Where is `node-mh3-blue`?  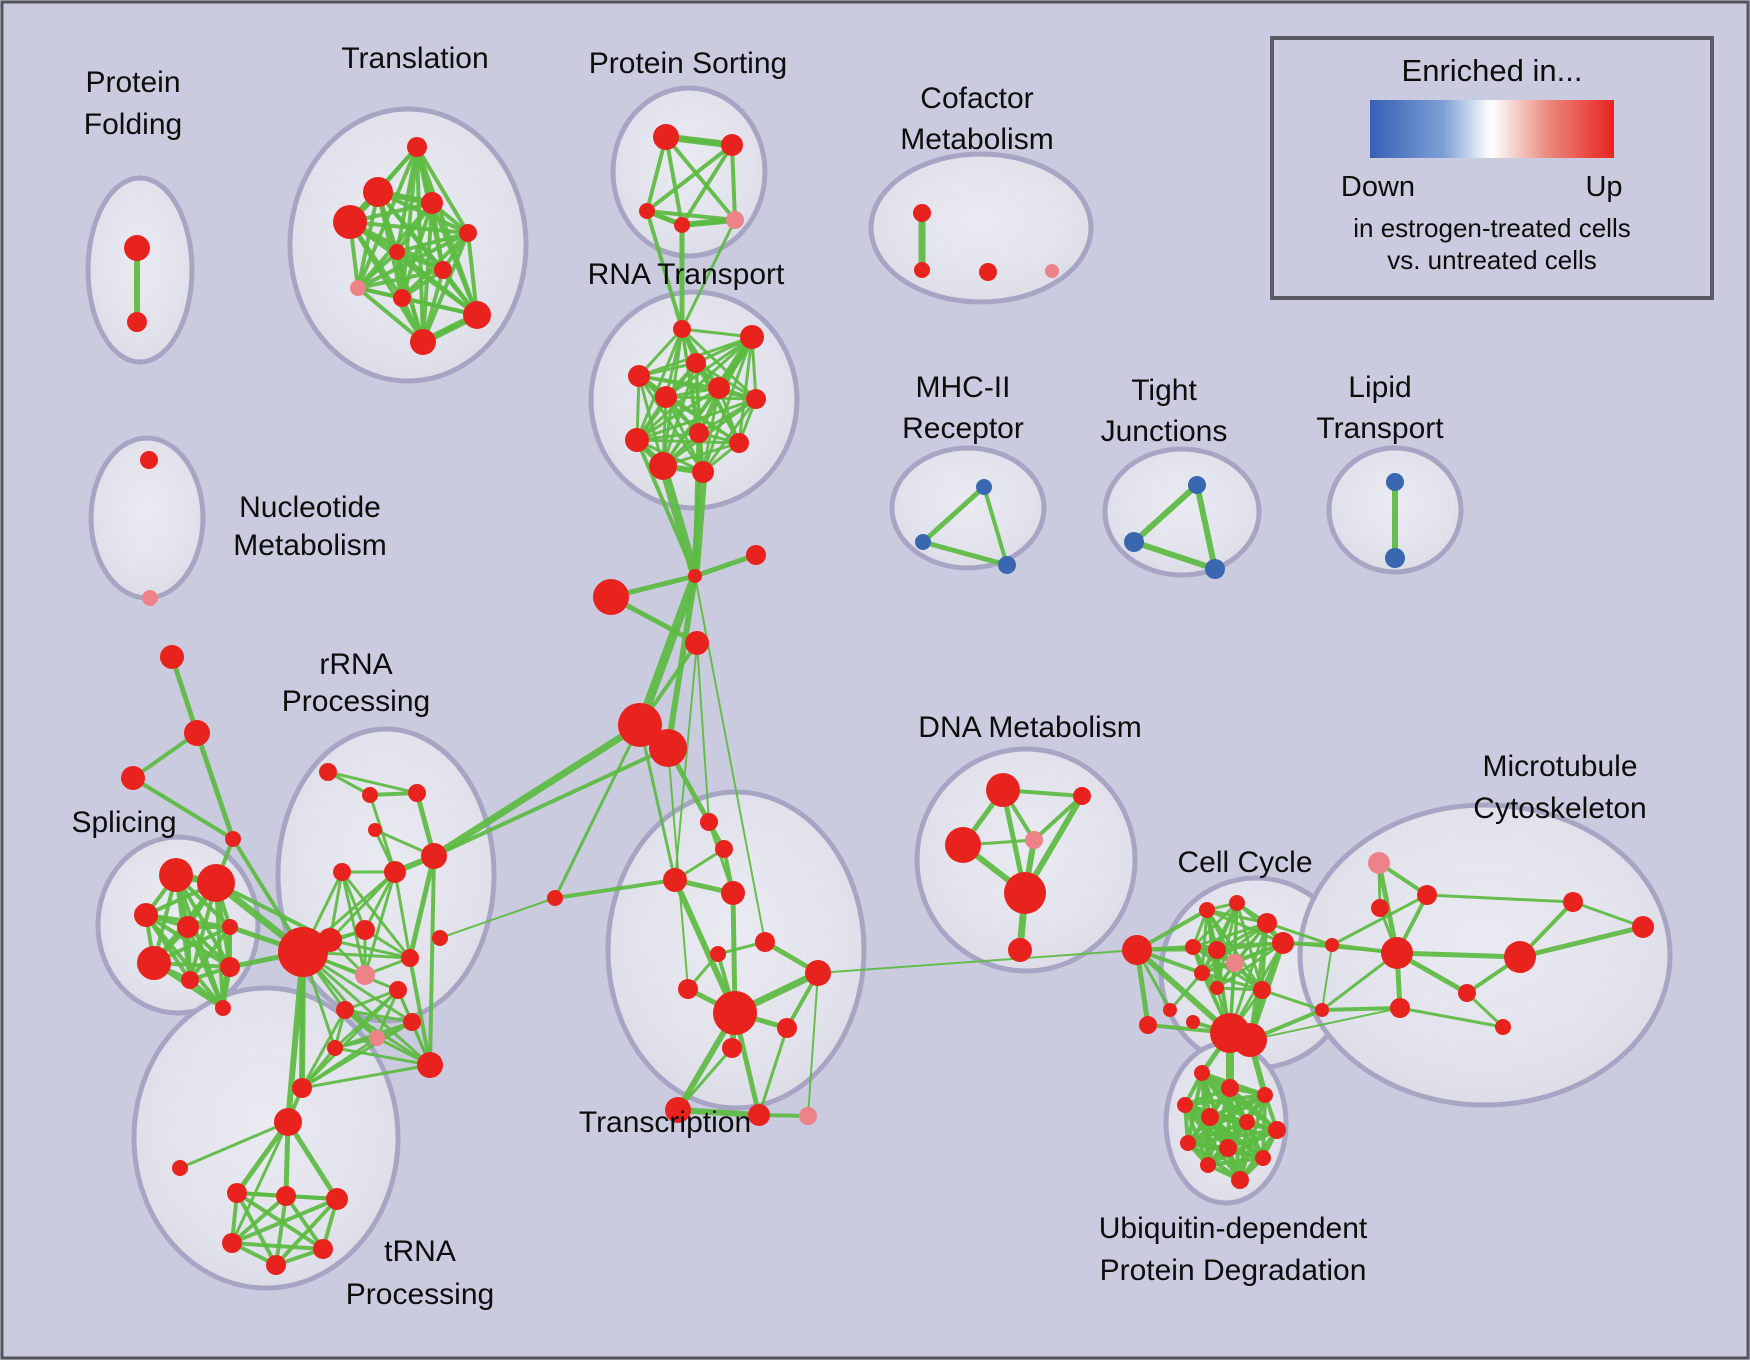
node-mh3-blue is located at coordinates (1007, 565).